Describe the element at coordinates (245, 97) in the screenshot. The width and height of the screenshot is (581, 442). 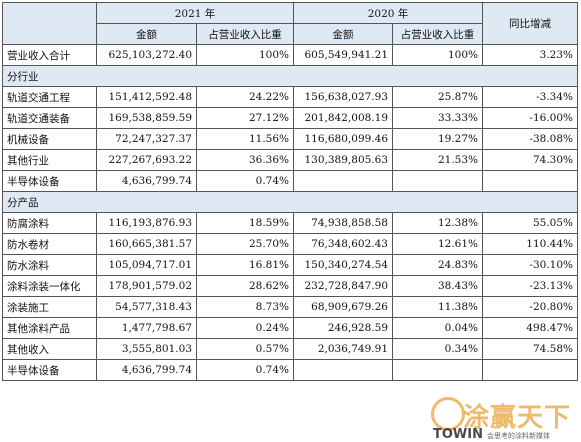
I see `cell-share-2021: 24.22%` at that location.